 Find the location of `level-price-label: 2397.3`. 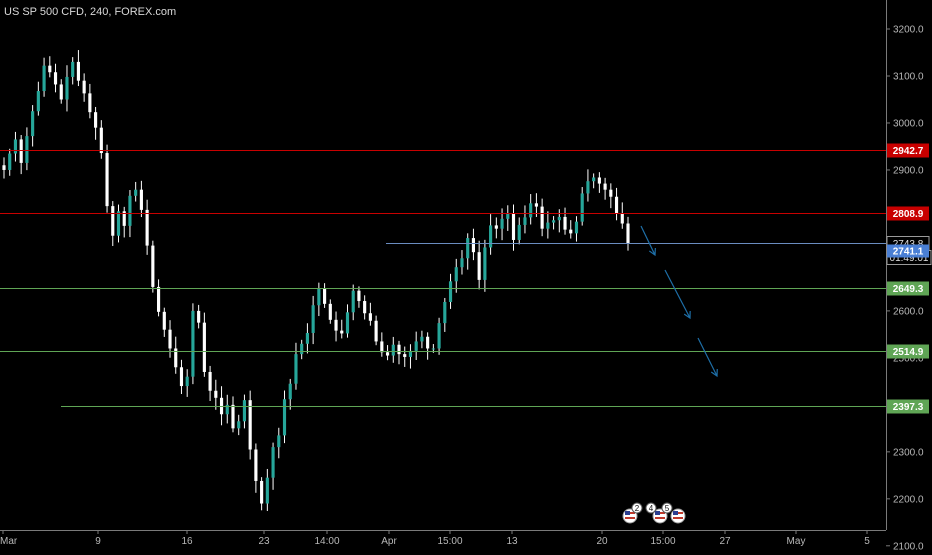

level-price-label: 2397.3 is located at coordinates (908, 407).